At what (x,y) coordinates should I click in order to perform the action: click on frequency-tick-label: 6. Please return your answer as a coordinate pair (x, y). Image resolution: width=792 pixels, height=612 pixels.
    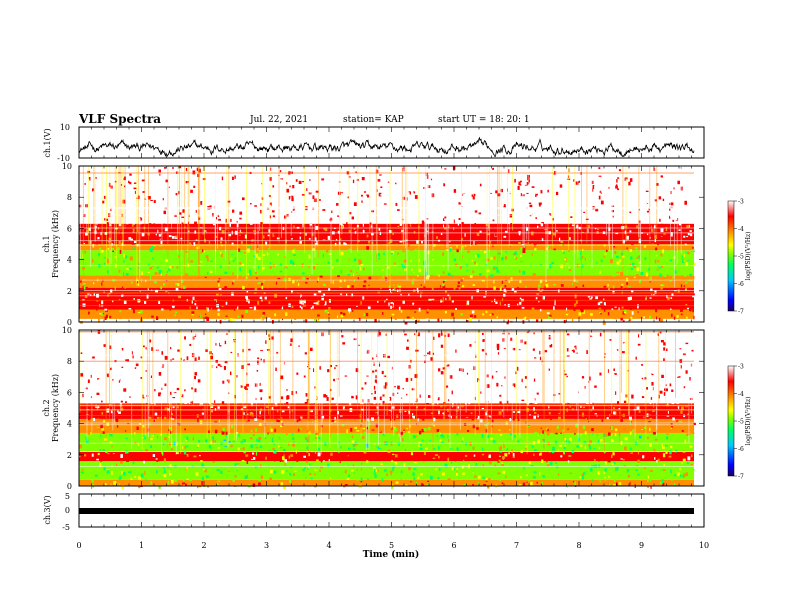
    Looking at the image, I should click on (69, 228).